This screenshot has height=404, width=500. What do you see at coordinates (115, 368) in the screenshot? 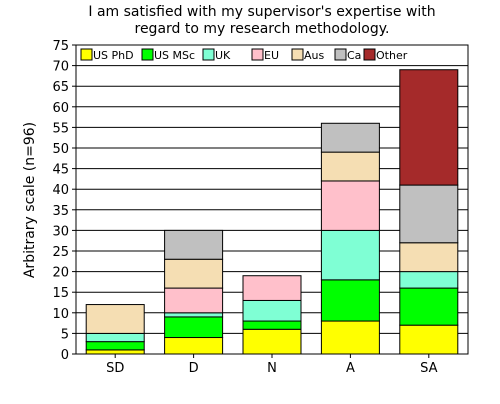
I see `x-tick-label: SD` at bounding box center [115, 368].